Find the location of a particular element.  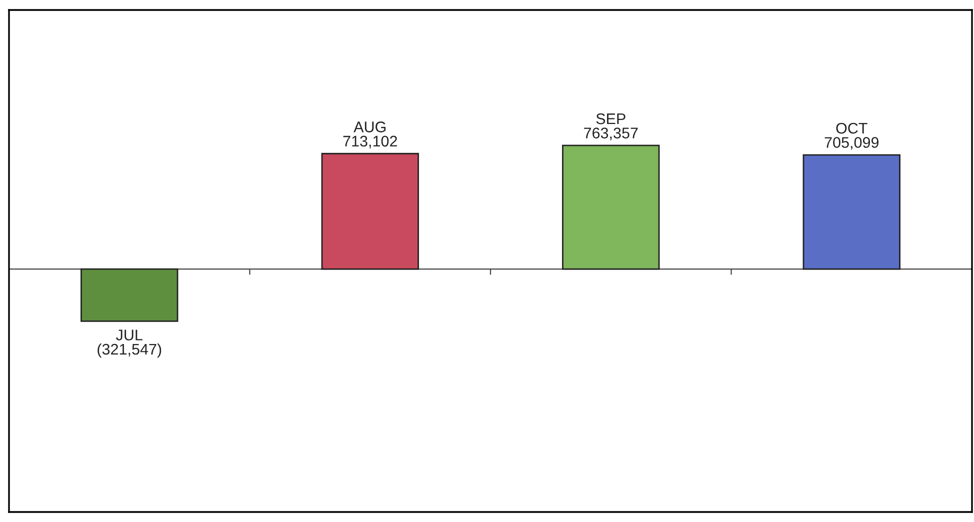

data-label: 763,357 is located at coordinates (611, 134).